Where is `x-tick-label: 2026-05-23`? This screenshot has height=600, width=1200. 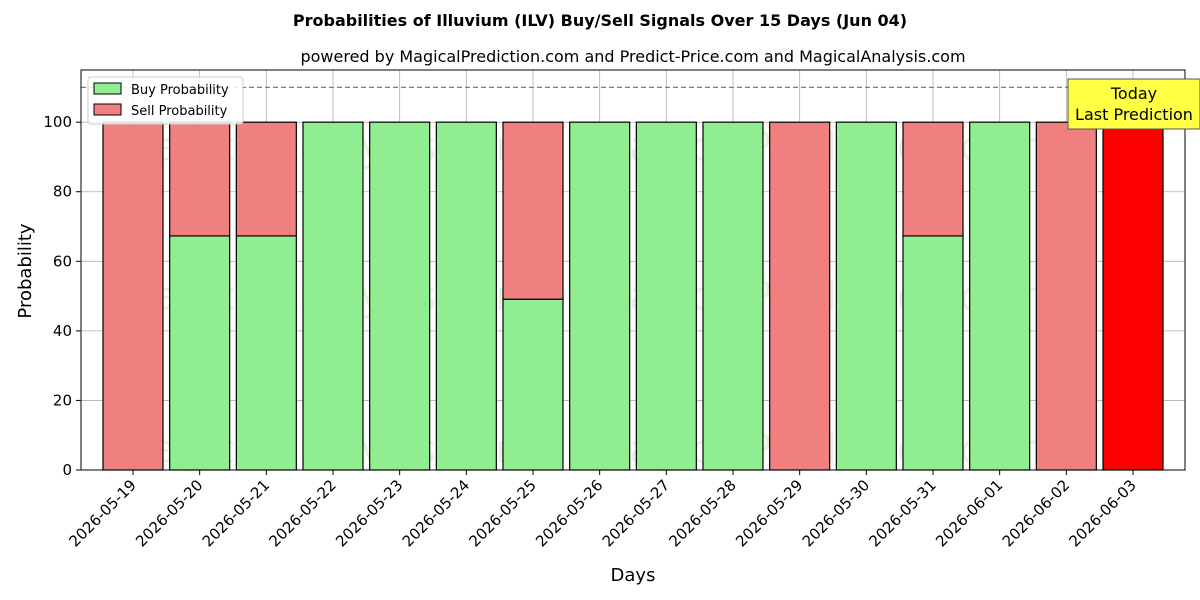
x-tick-label: 2026-05-23 is located at coordinates (369, 513).